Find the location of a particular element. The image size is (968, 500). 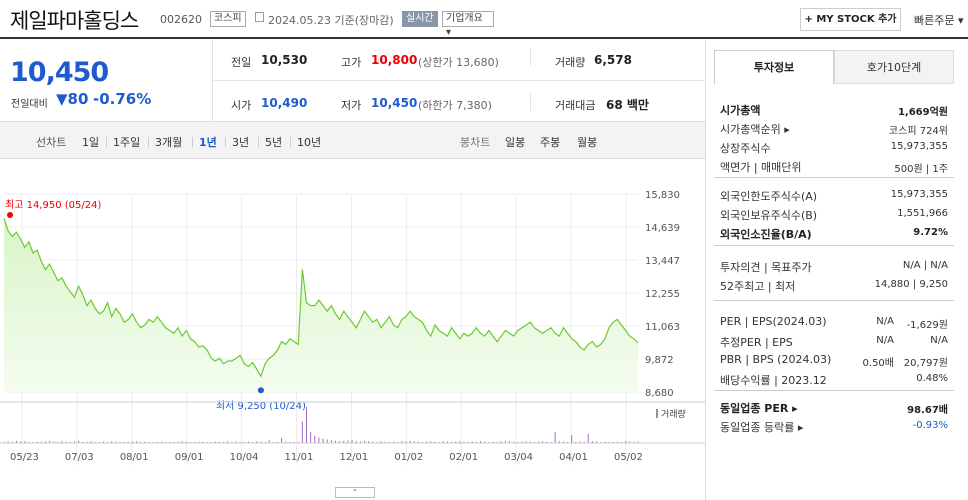

info-label: 상장주식수 is located at coordinates (745, 148).